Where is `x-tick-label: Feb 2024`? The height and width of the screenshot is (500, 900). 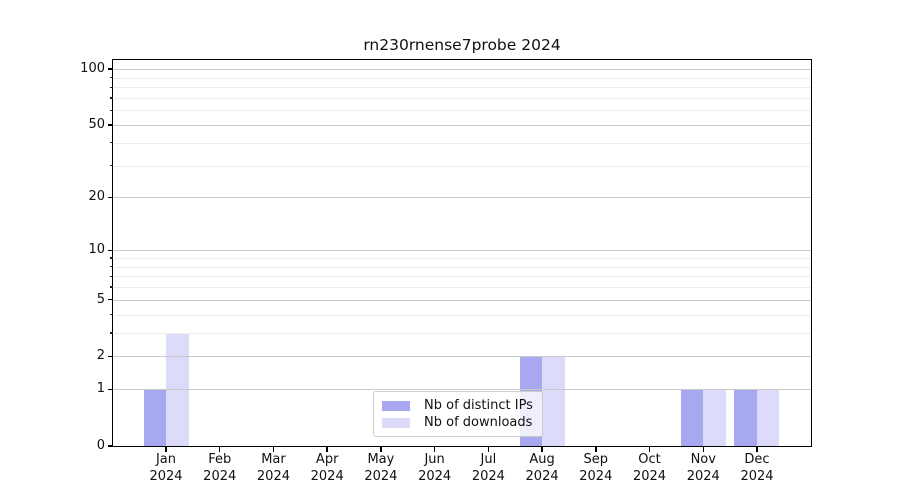
x-tick-label: Feb 2024 is located at coordinates (220, 468).